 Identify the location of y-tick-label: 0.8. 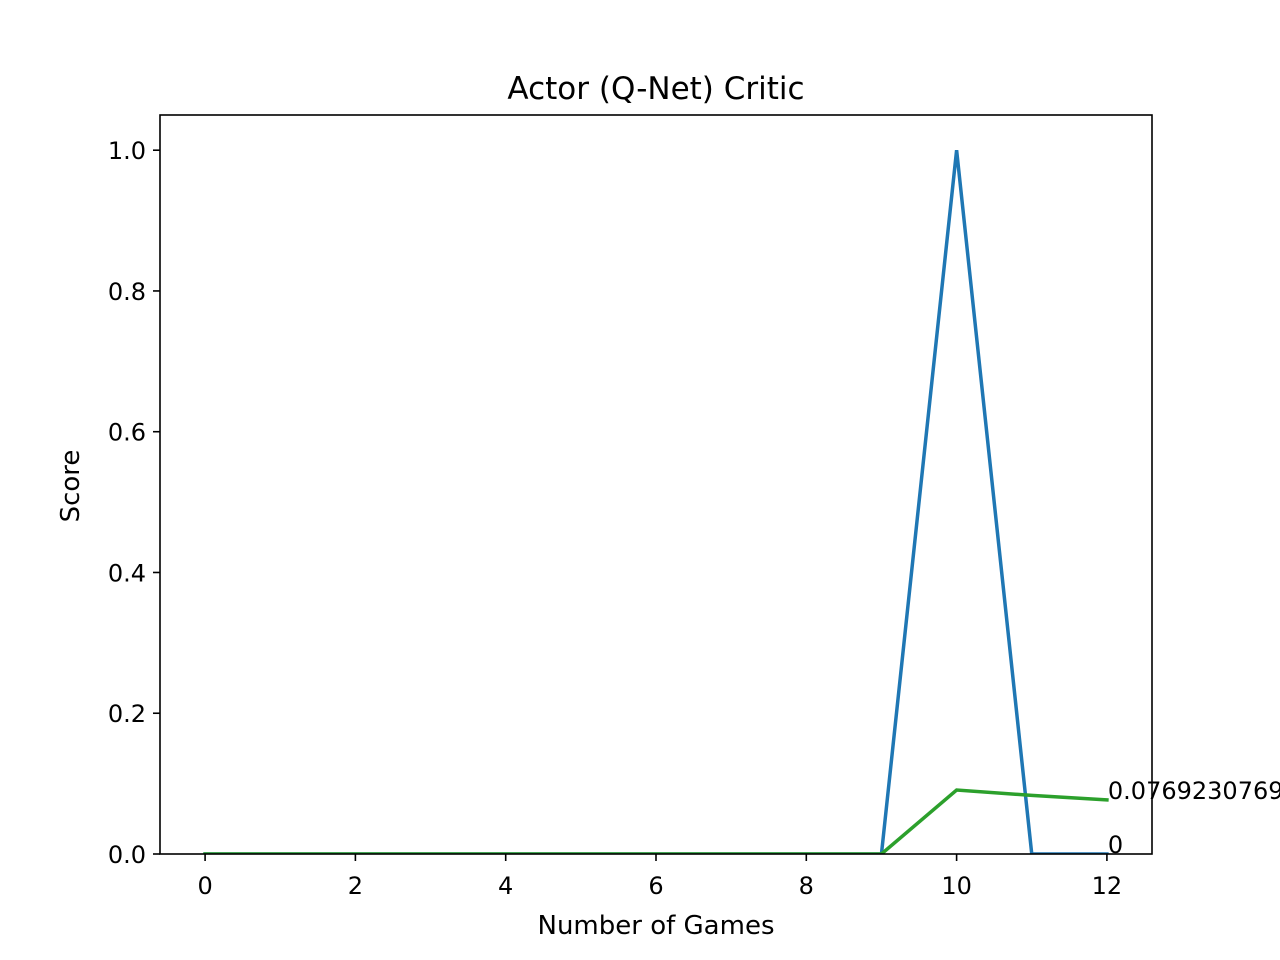
(127, 292).